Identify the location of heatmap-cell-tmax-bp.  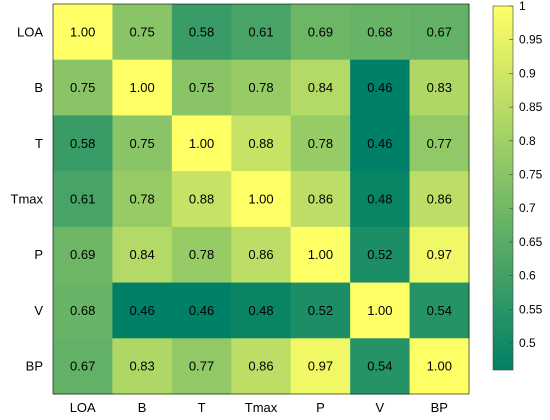
(439, 199).